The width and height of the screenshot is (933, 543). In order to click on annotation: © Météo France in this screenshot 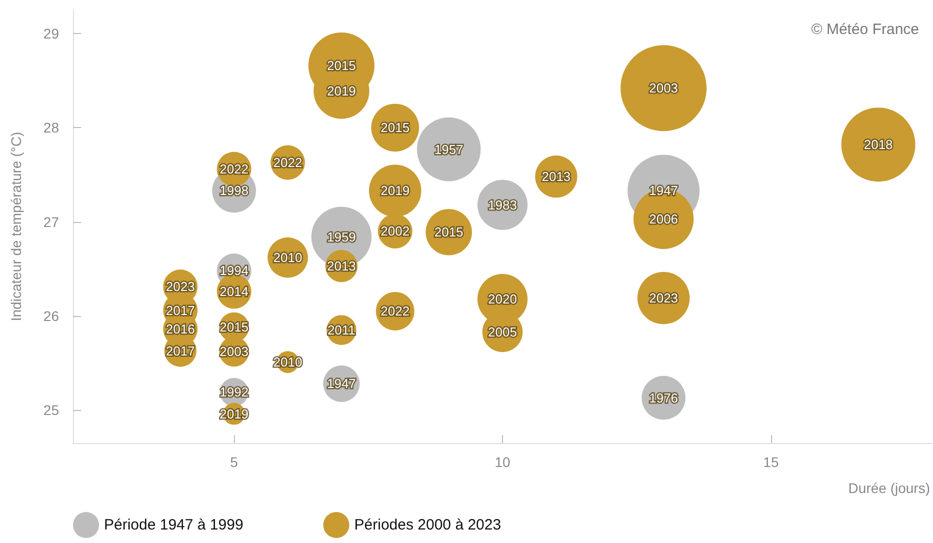, I will do `click(865, 29)`.